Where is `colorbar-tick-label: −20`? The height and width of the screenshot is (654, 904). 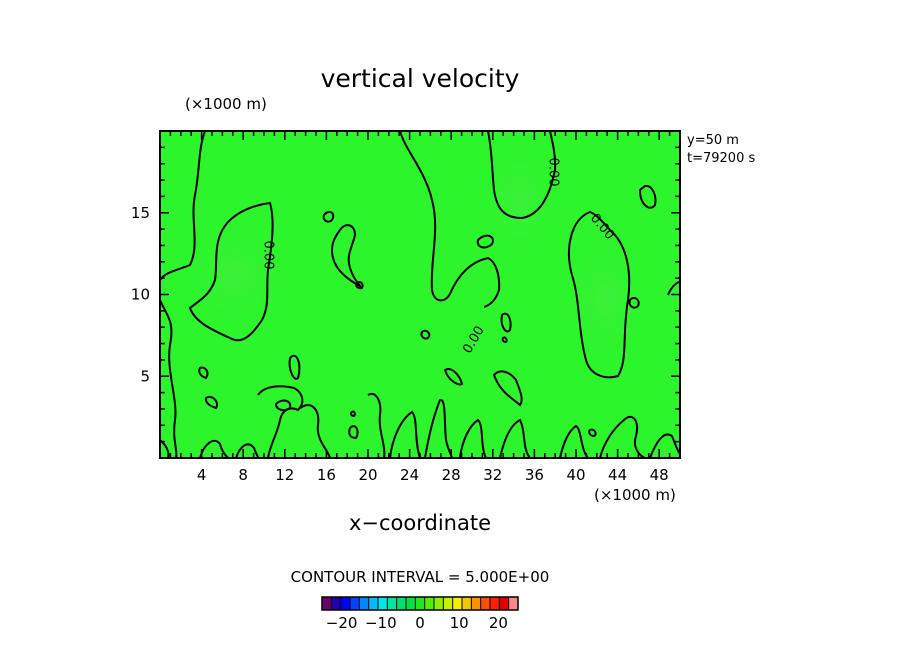 colorbar-tick-label: −20 is located at coordinates (342, 623).